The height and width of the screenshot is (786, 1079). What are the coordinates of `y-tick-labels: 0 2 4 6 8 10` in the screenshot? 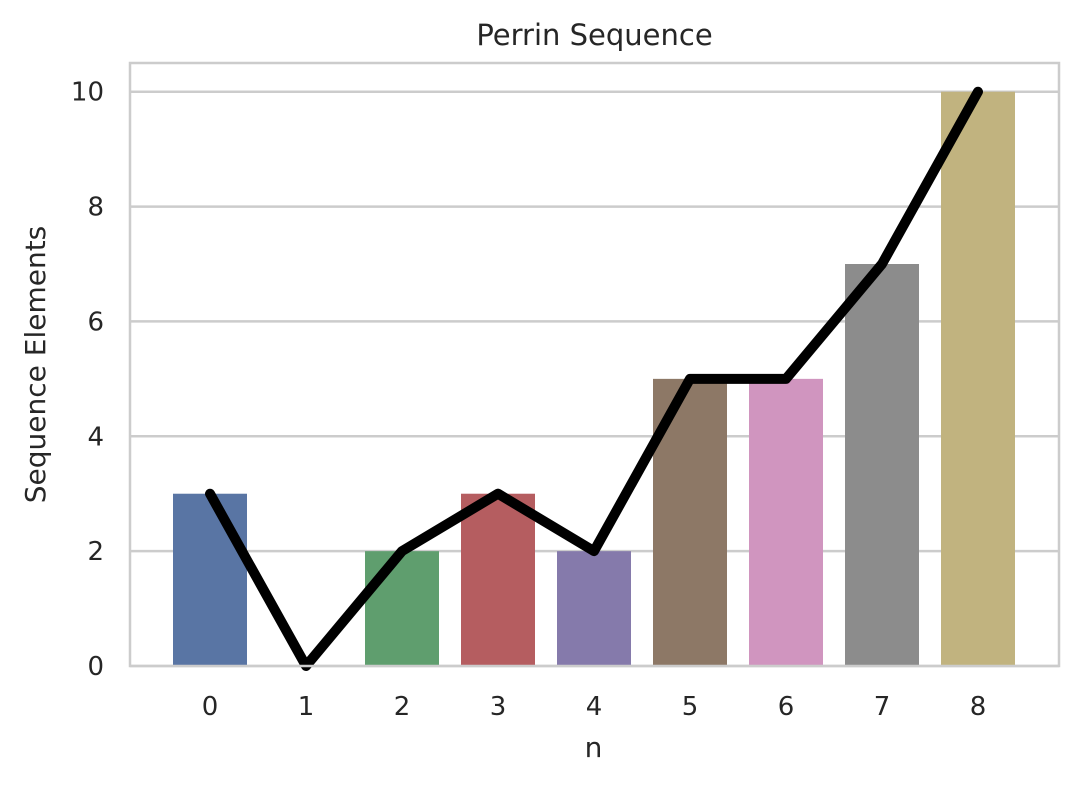 It's located at (87, 380).